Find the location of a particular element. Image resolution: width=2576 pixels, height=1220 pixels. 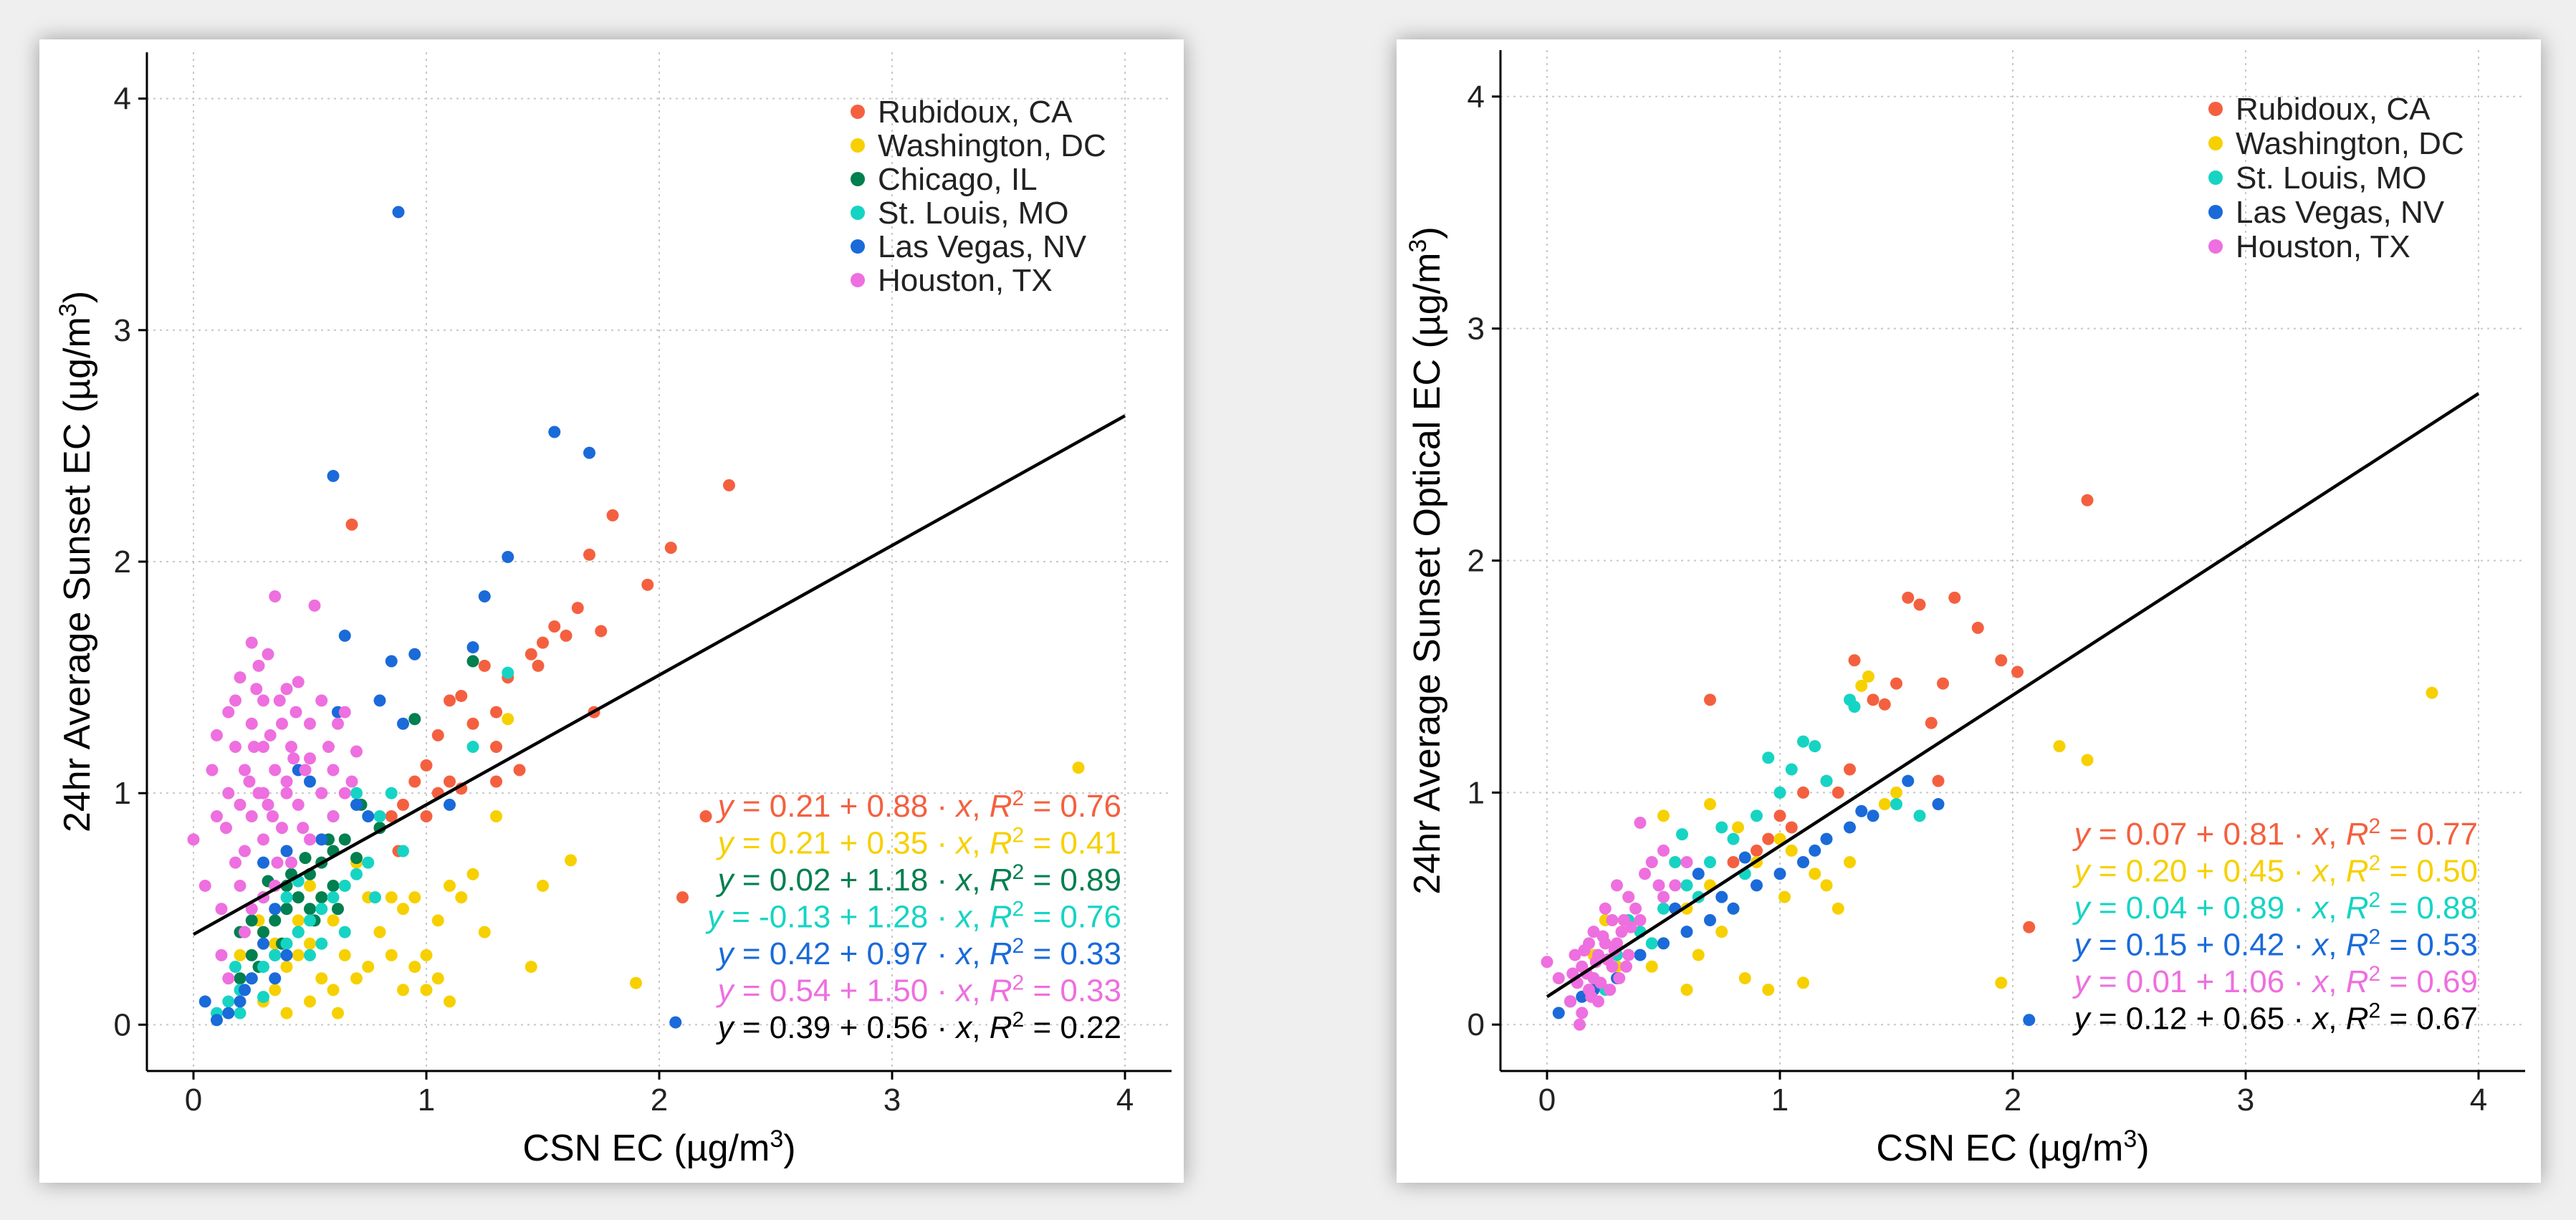

x-tick-label: 1 is located at coordinates (1780, 1100).